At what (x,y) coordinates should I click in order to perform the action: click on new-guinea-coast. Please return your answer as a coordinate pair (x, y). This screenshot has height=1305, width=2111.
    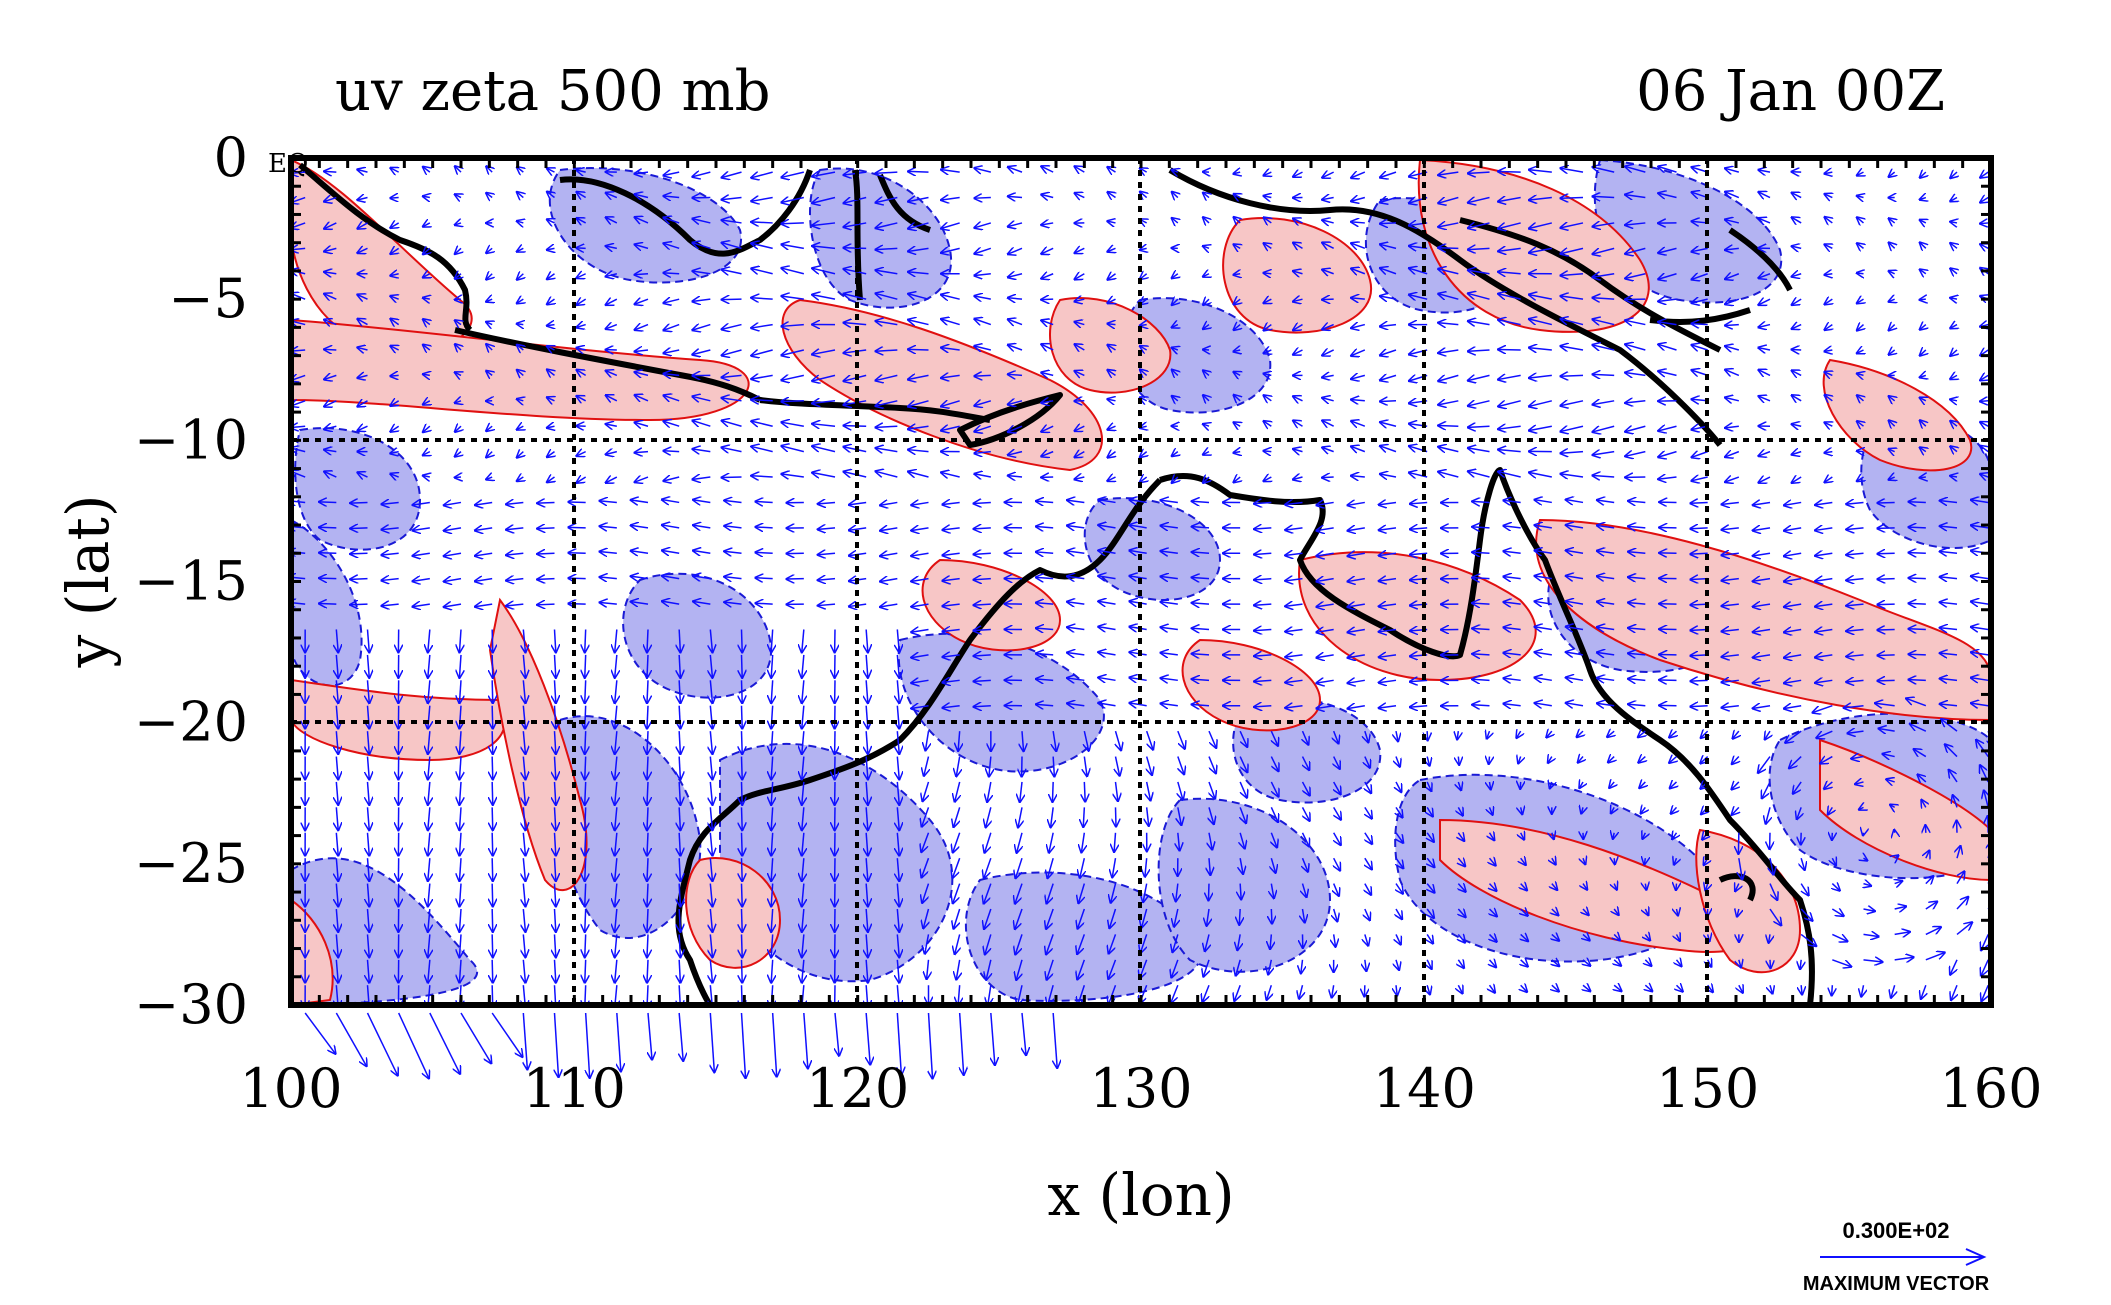
    Looking at the image, I should click on (1445, 307).